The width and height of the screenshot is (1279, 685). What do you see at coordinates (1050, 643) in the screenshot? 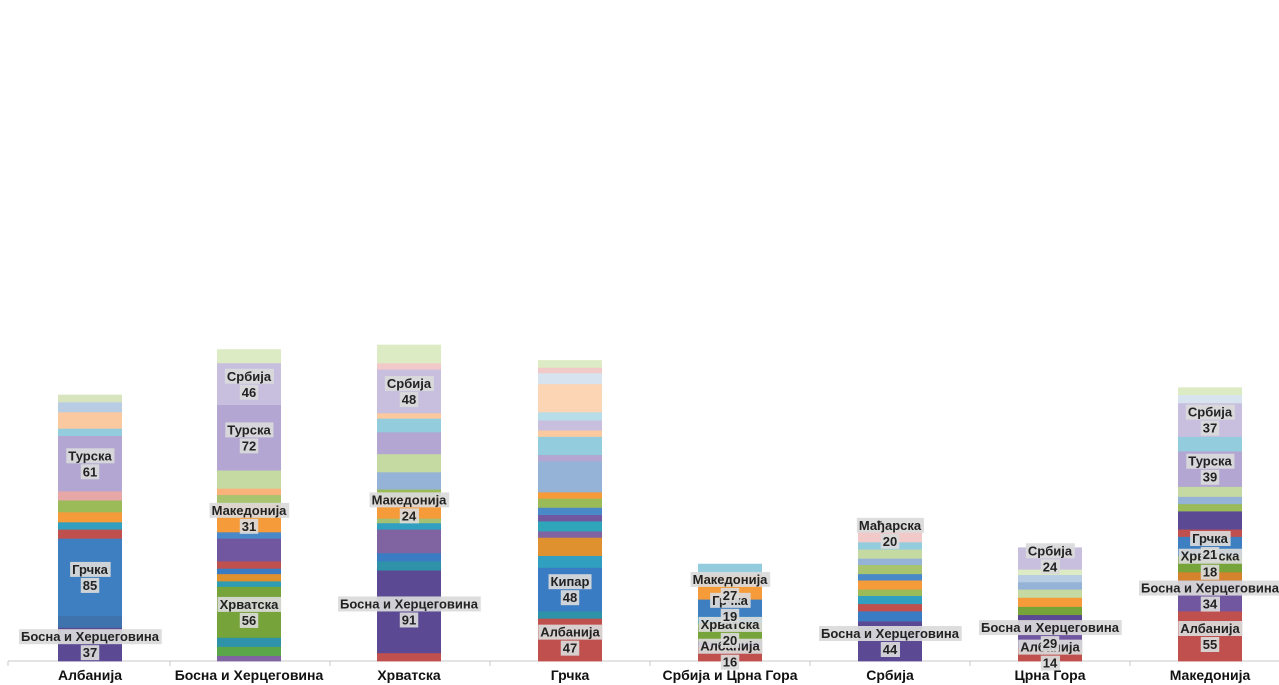
I see `segment-label-value: 29` at bounding box center [1050, 643].